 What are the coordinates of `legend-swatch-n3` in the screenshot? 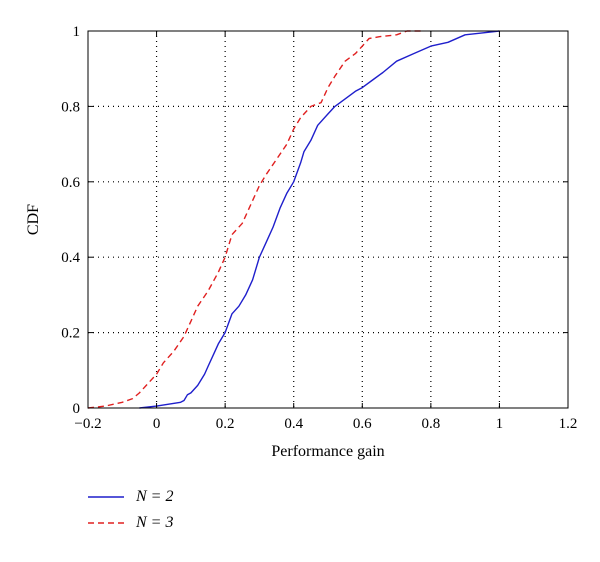 It's located at (106, 523).